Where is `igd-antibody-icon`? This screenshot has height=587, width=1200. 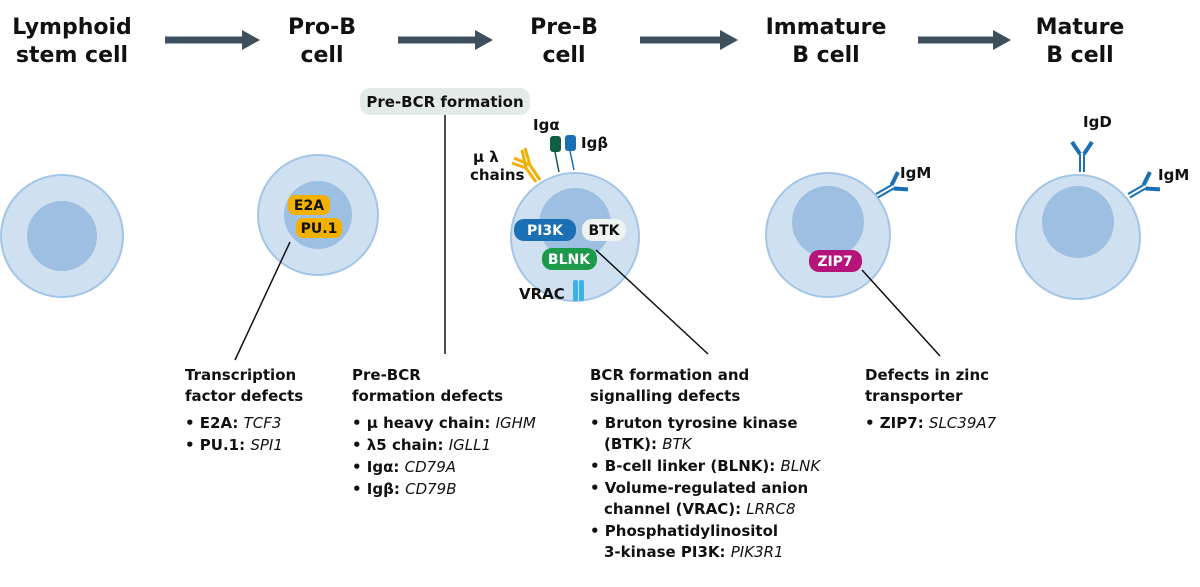 igd-antibody-icon is located at coordinates (1082, 157).